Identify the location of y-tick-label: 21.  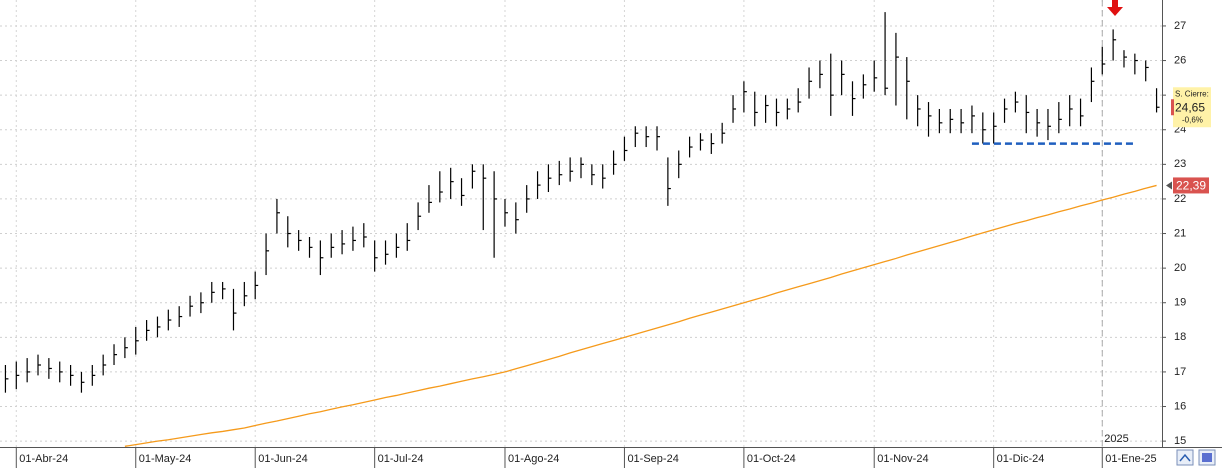
(1180, 233).